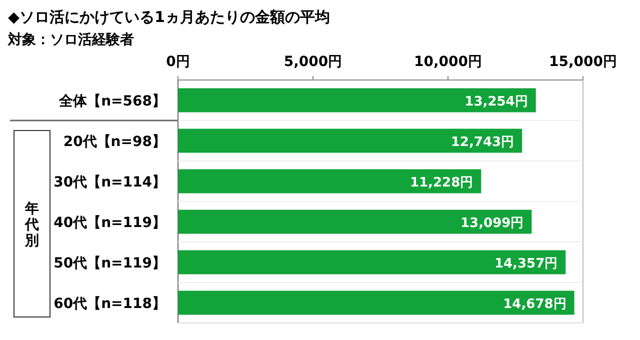 This screenshot has width=640, height=340. I want to click on data-label: 14,678円, so click(534, 304).